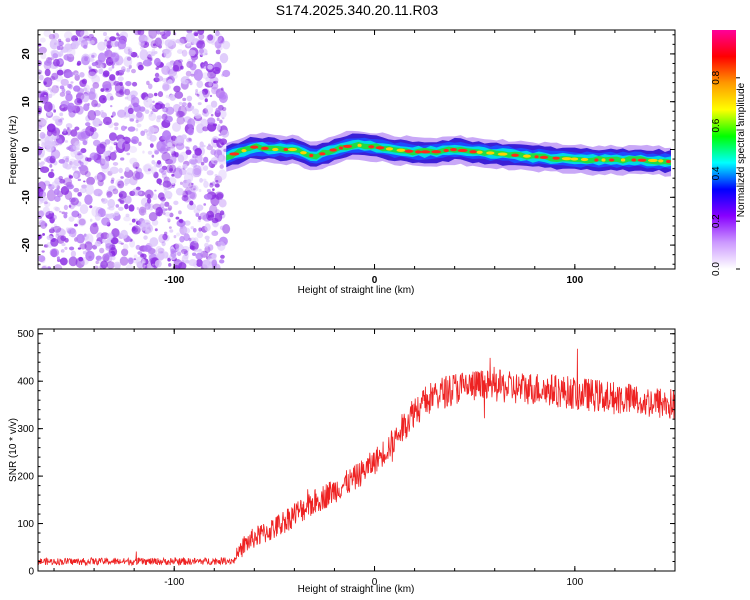  What do you see at coordinates (13, 450) in the screenshot?
I see `snr-ylabel: SNR (10 * v/v)` at bounding box center [13, 450].